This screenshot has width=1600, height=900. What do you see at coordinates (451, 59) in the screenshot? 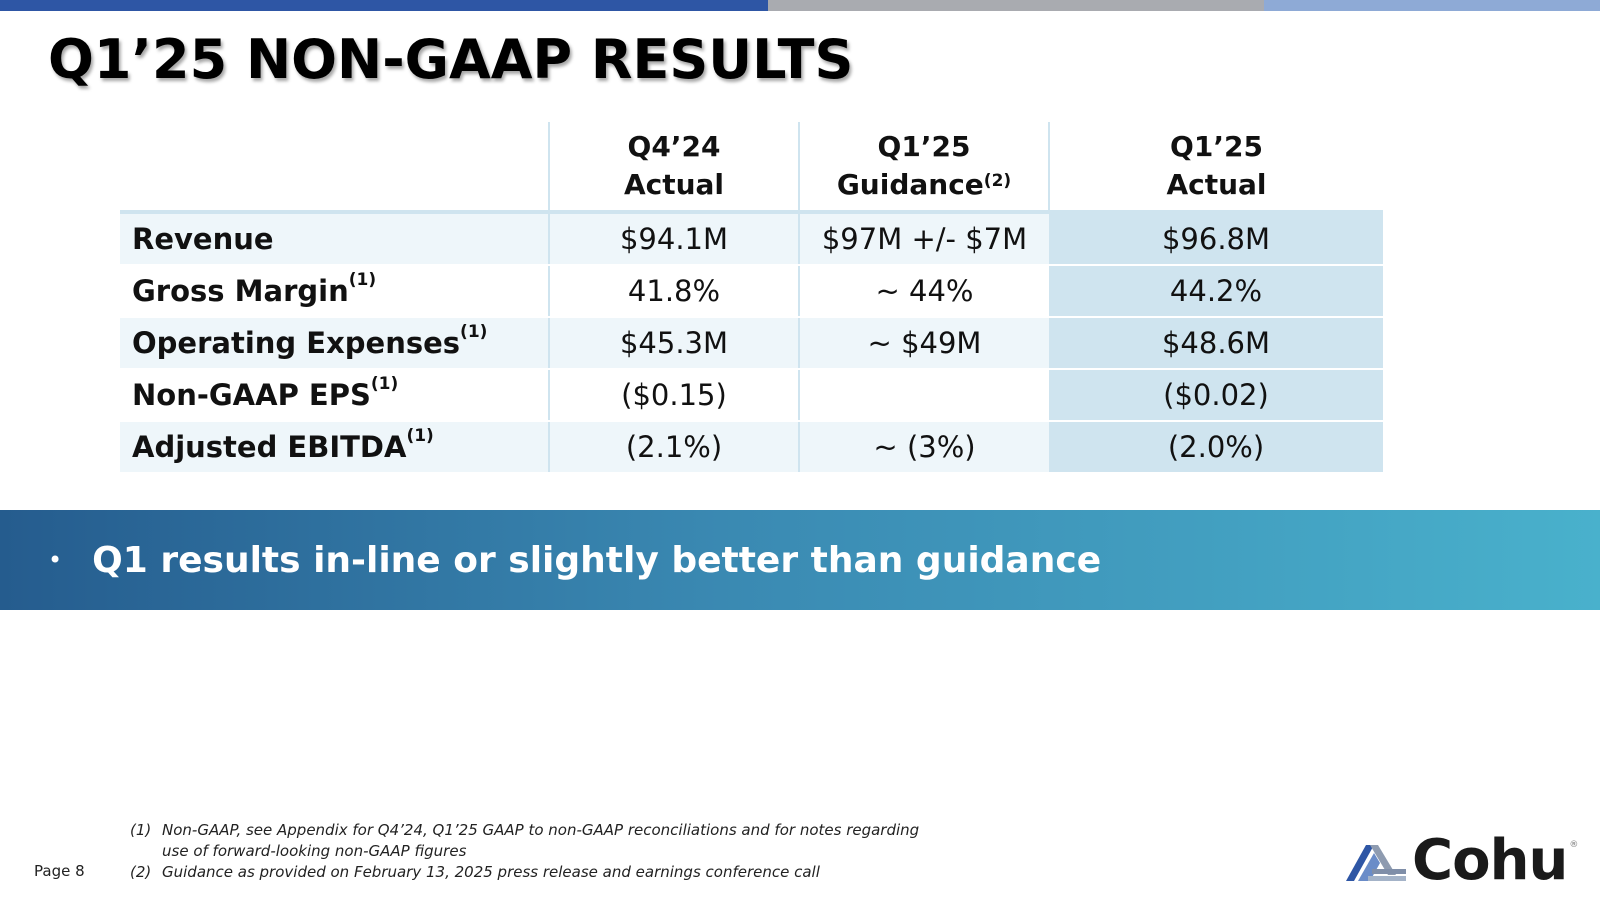
I see `page-title: Q1’25 NON-GAAP RESULTS` at bounding box center [451, 59].